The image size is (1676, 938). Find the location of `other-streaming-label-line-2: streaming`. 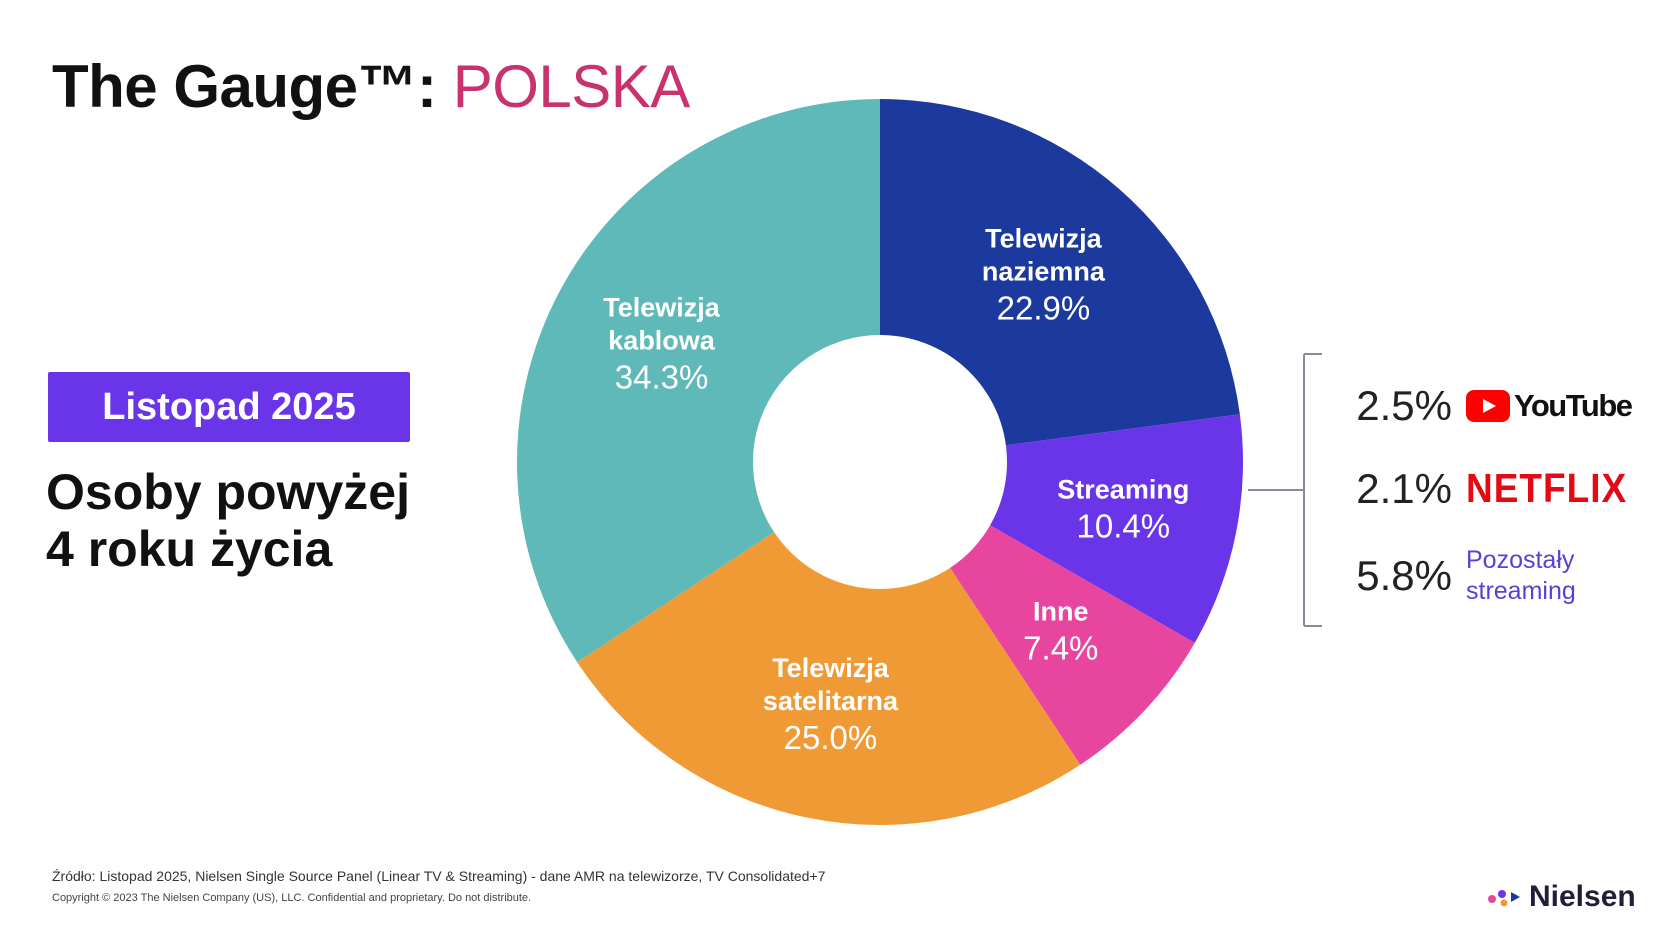

other-streaming-label-line-2: streaming is located at coordinates (1521, 591).